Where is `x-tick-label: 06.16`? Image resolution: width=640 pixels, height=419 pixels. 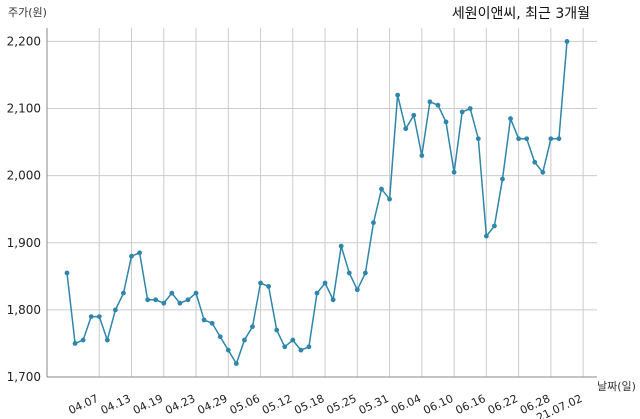 x-tick-label: 06.16 is located at coordinates (471, 404).